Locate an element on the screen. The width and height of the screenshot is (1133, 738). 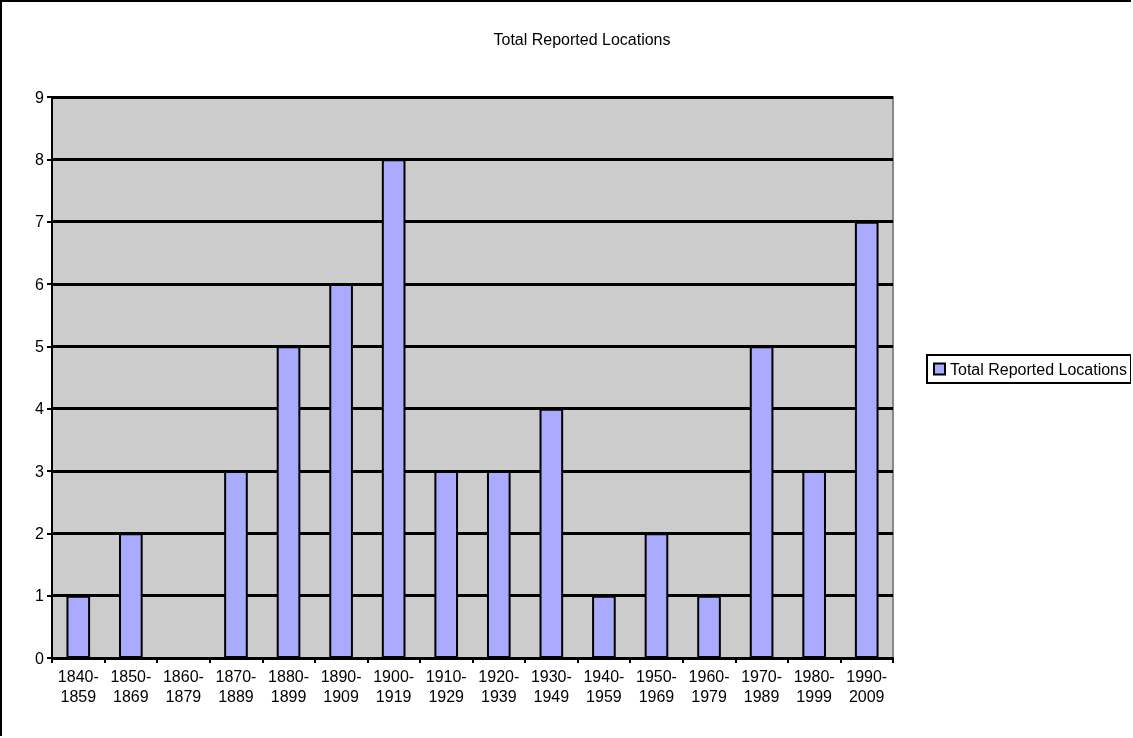
y-tick-label: 2 is located at coordinates (40, 533).